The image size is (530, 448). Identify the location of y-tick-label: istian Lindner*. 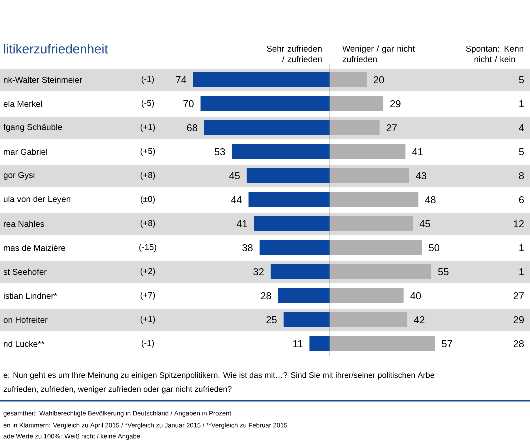
(31, 296).